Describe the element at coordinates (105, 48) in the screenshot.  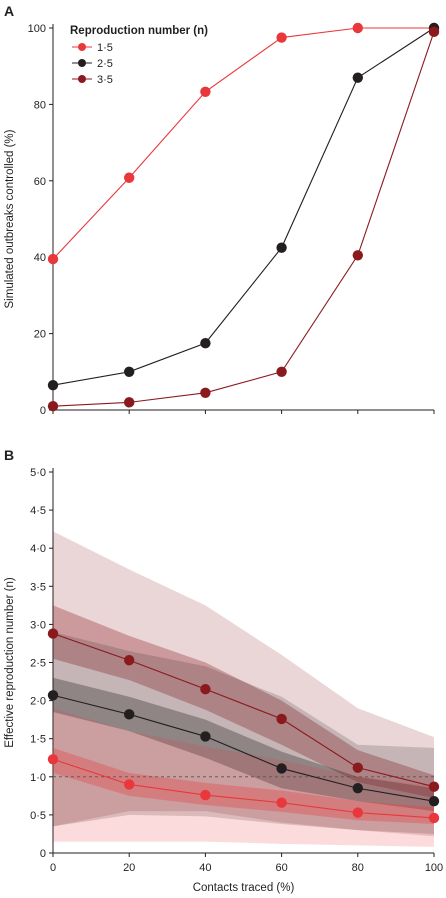
I see `legend-label: 1·5` at that location.